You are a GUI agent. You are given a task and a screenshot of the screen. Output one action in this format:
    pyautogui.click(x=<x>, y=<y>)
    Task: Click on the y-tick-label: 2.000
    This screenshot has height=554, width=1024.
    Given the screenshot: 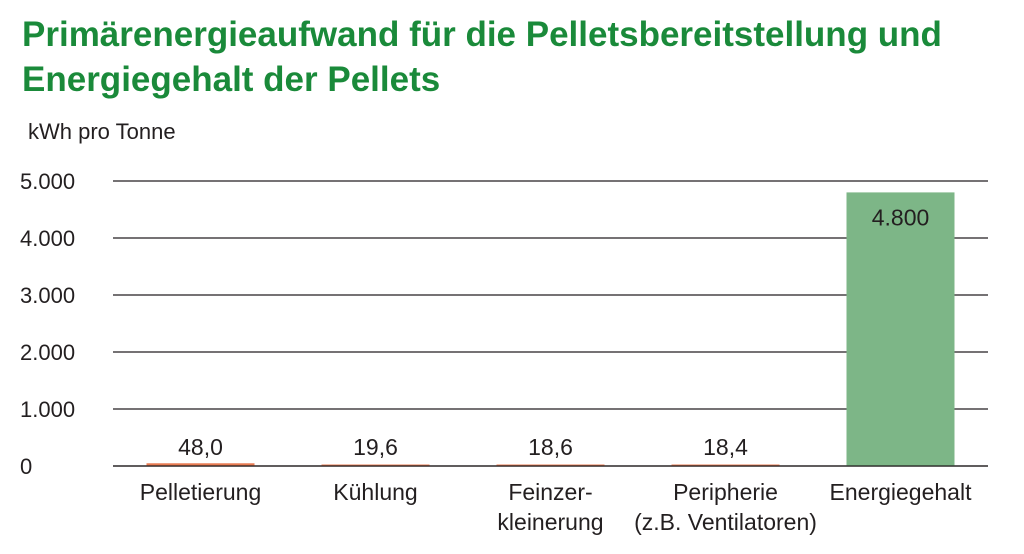 What is the action you would take?
    pyautogui.click(x=47, y=352)
    